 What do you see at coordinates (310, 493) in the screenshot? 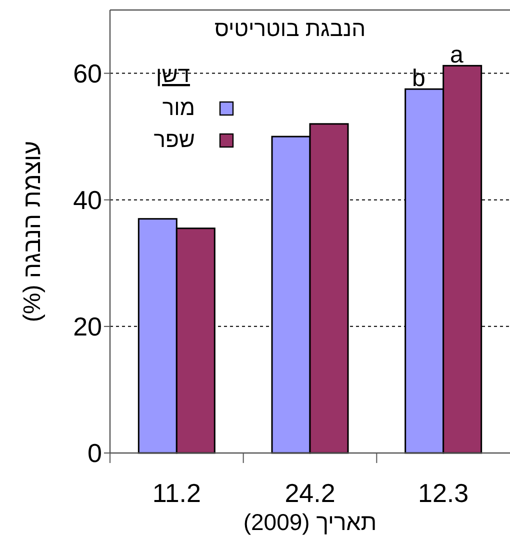
I see `x-tick-label: 24.2` at bounding box center [310, 493].